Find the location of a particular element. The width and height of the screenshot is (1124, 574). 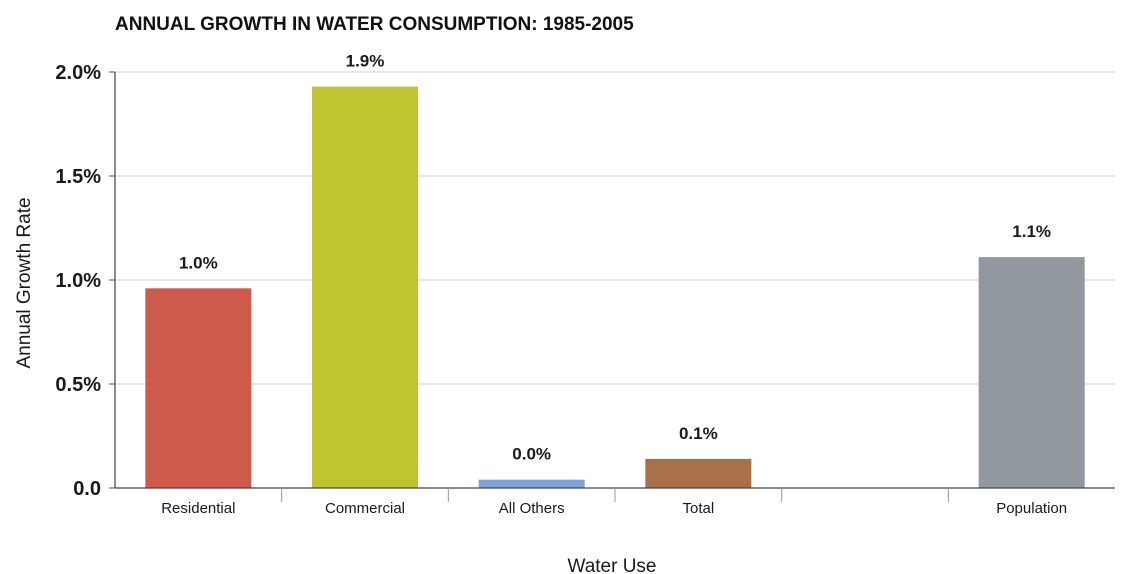

y-tick-label: 1.0% is located at coordinates (78, 281).